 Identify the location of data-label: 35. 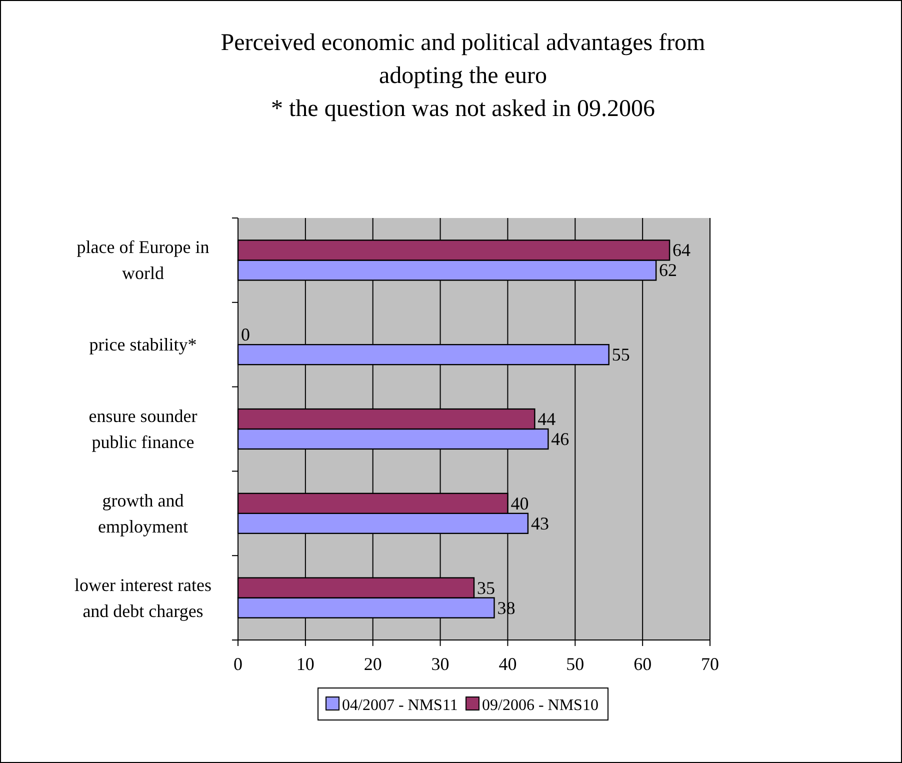
(486, 588).